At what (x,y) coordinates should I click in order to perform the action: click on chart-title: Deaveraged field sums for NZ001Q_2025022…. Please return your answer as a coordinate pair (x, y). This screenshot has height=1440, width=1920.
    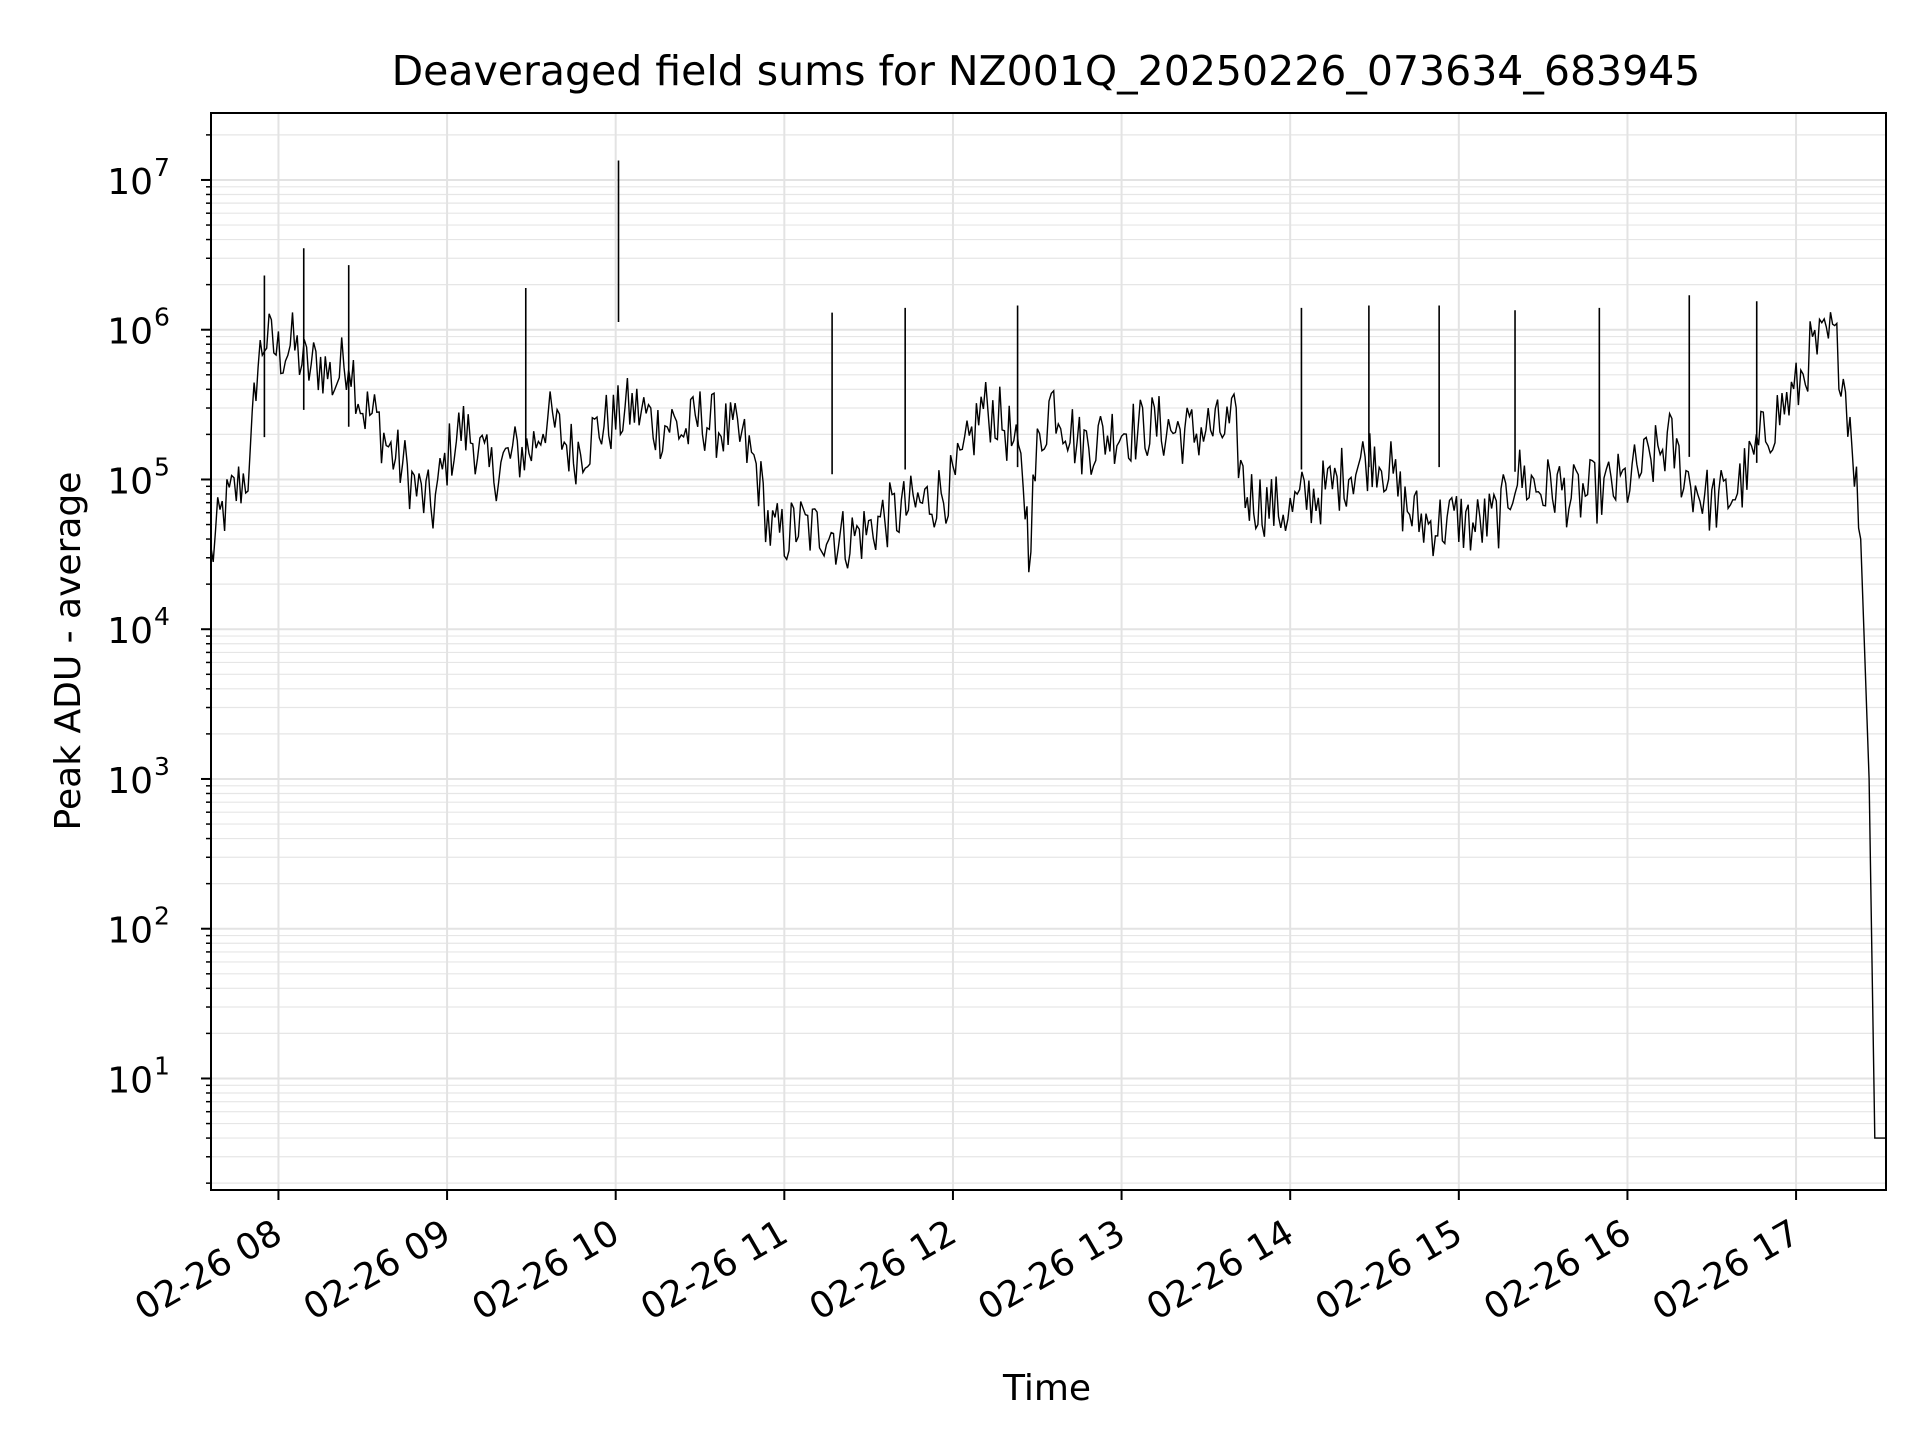
    Looking at the image, I should click on (1046, 71).